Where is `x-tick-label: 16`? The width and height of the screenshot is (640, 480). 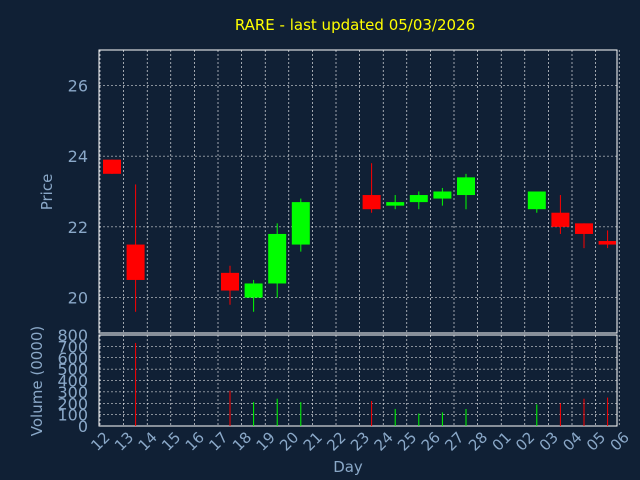
x-tick-label: 16 is located at coordinates (195, 441).